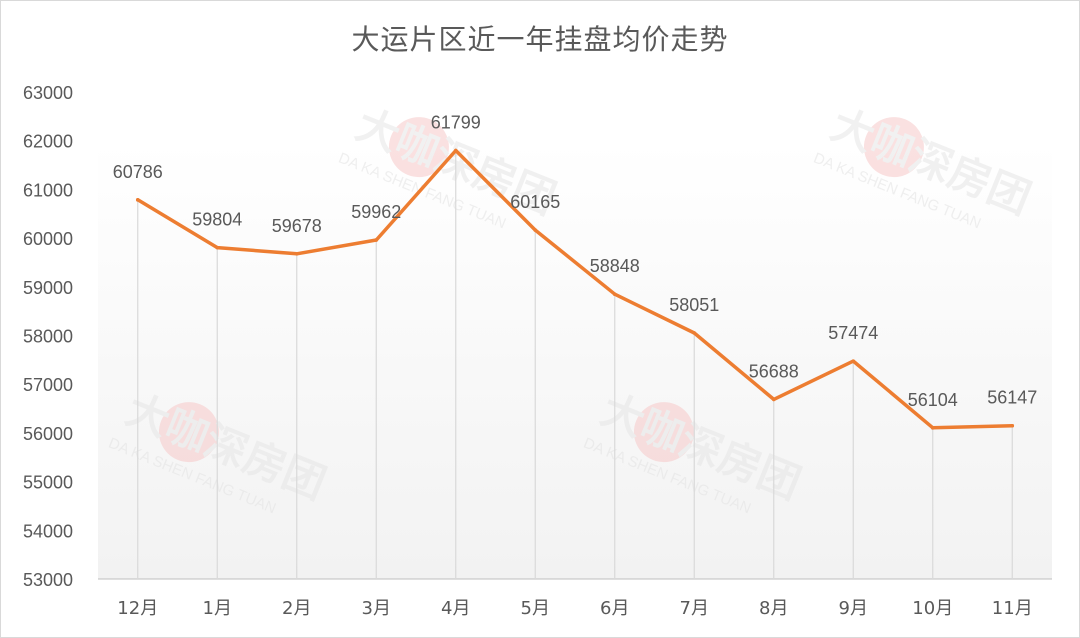 This screenshot has height=638, width=1080. I want to click on y-tick-label: 57000, so click(48, 385).